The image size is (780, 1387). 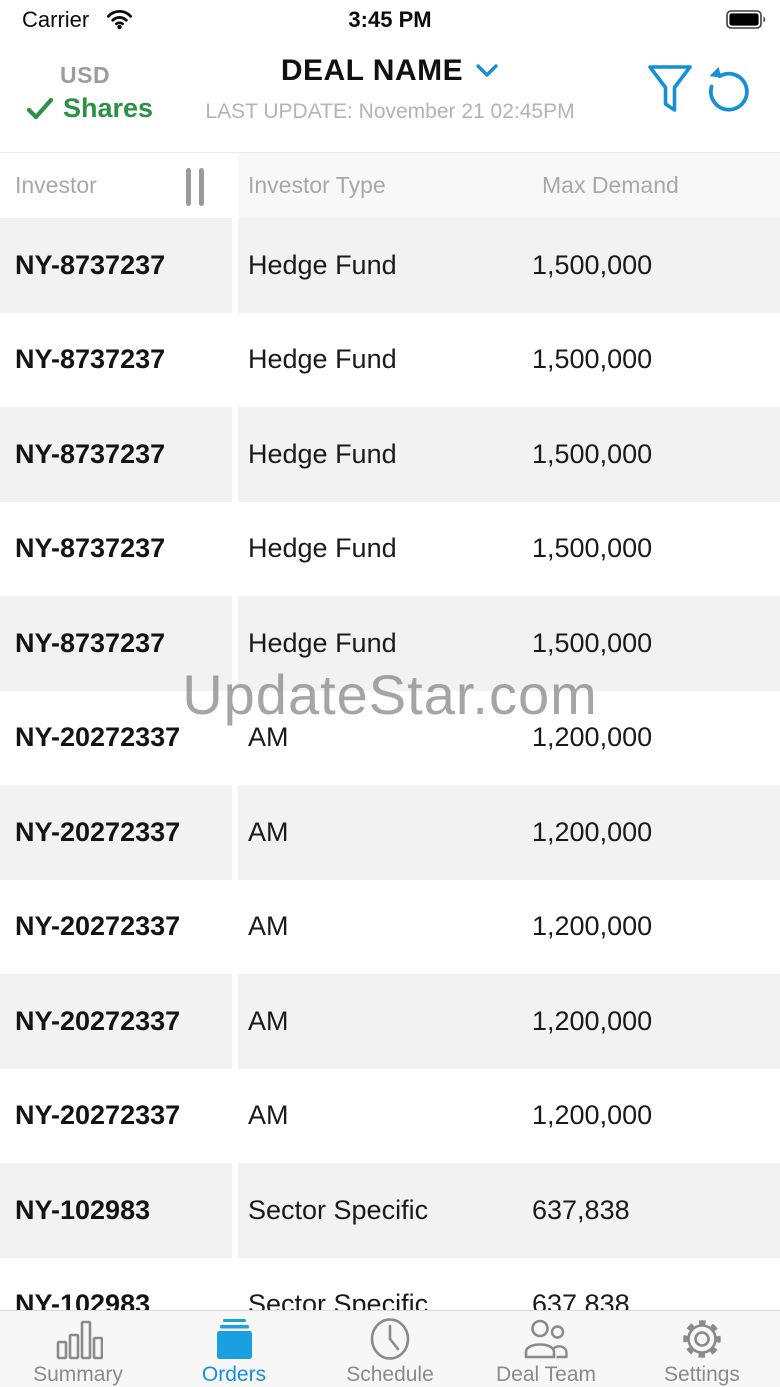 I want to click on unit-shares-label: Shares, so click(x=108, y=108).